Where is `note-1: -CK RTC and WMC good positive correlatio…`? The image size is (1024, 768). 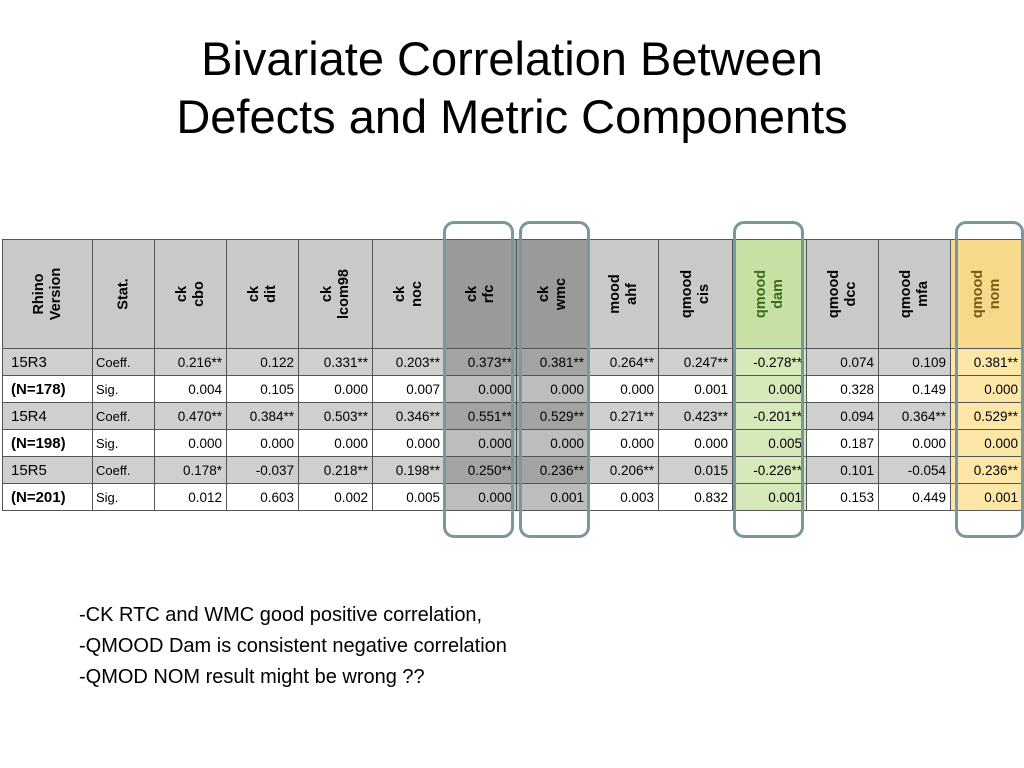 note-1: -CK RTC and WMC good positive correlatio… is located at coordinates (281, 615).